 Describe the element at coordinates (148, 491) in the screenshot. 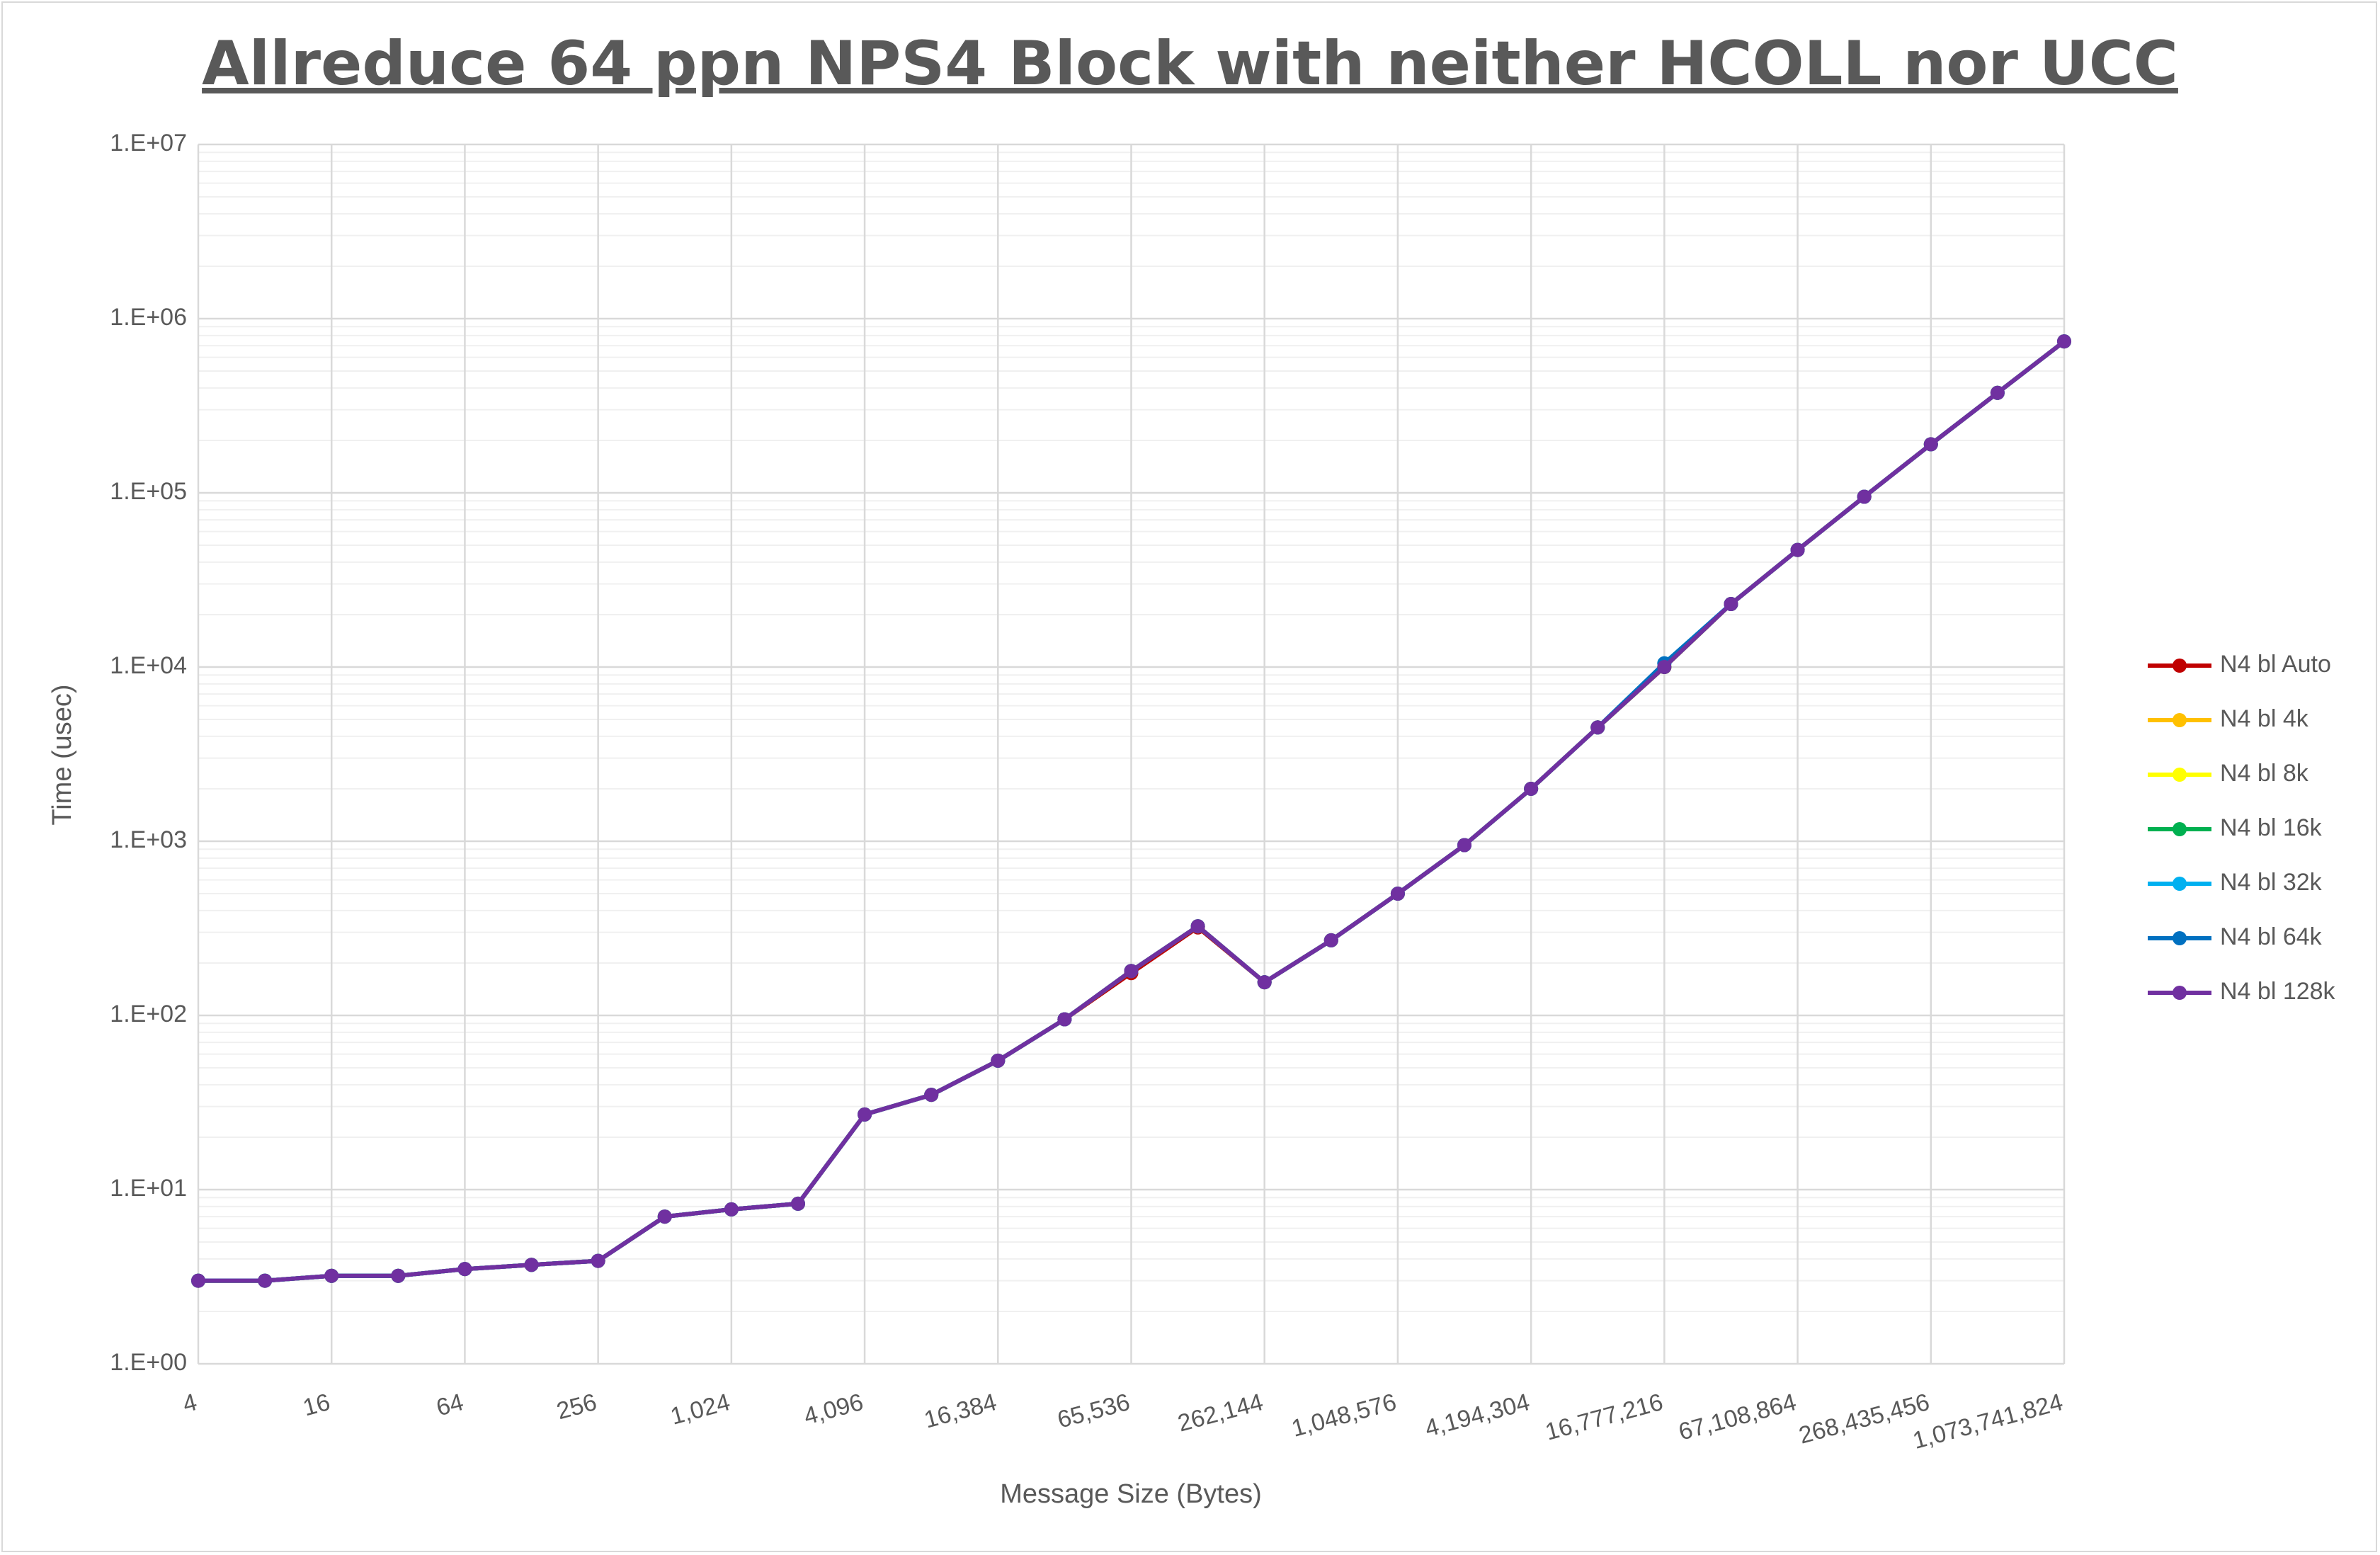

I see `y-tick-label: 1.E+05` at that location.